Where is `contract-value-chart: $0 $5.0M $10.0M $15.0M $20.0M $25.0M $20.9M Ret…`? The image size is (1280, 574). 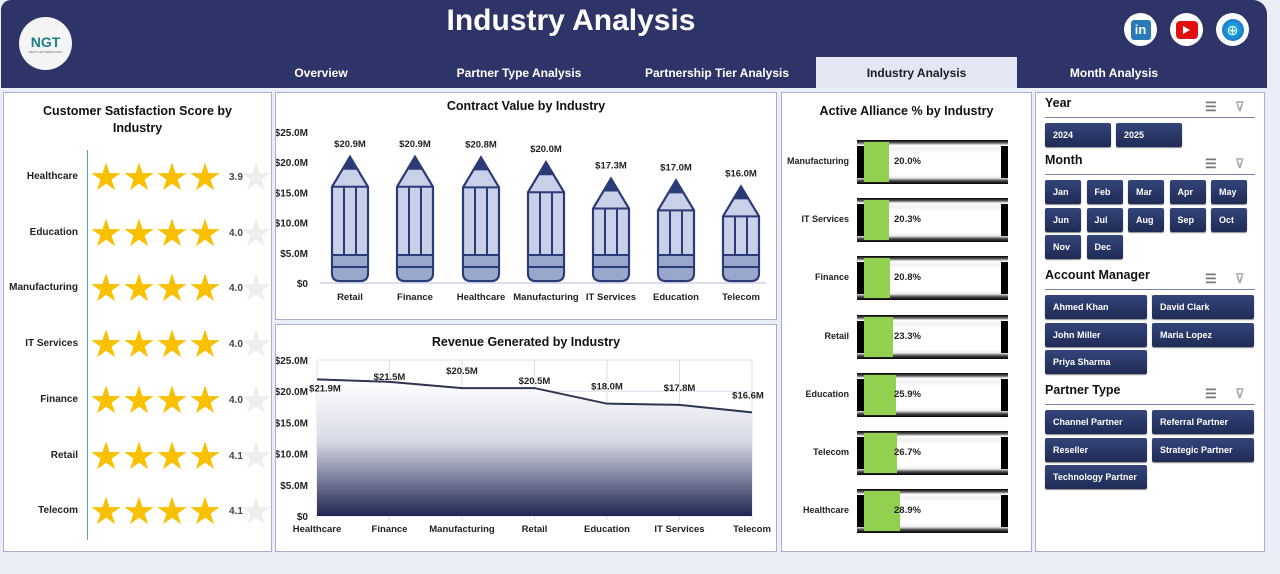 contract-value-chart: $0 $5.0M $10.0M $15.0M $20.0M $25.0M $20.9M Ret… is located at coordinates (521, 215).